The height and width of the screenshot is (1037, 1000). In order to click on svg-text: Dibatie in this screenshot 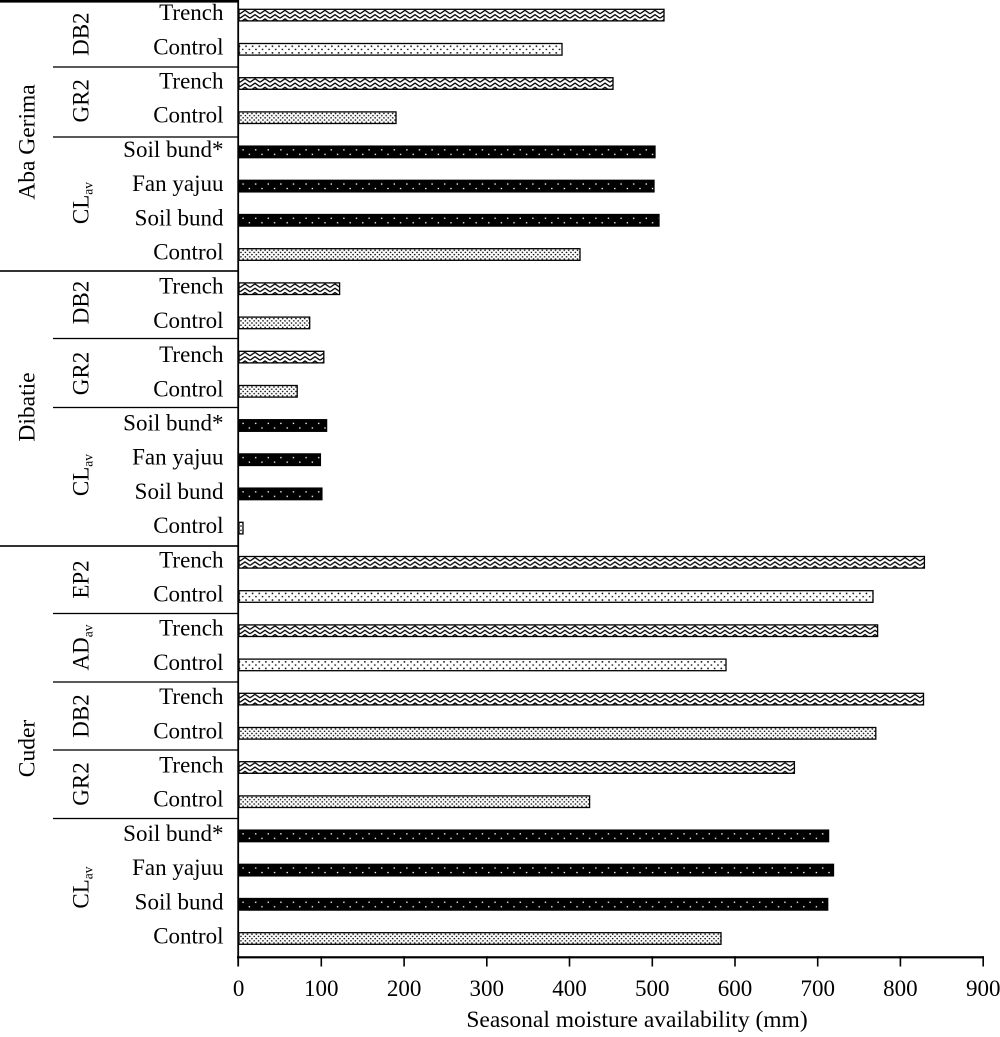, I will do `click(27, 406)`.